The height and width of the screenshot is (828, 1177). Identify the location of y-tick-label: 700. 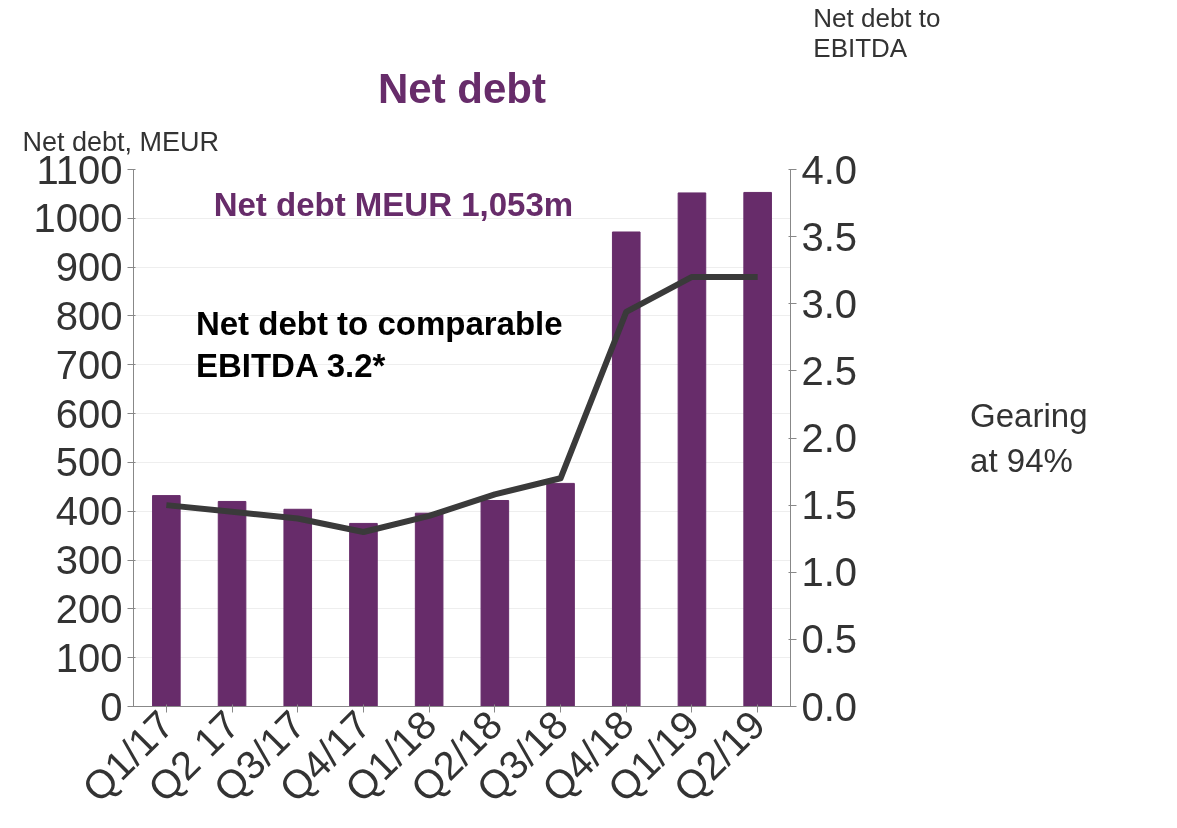
(89, 364).